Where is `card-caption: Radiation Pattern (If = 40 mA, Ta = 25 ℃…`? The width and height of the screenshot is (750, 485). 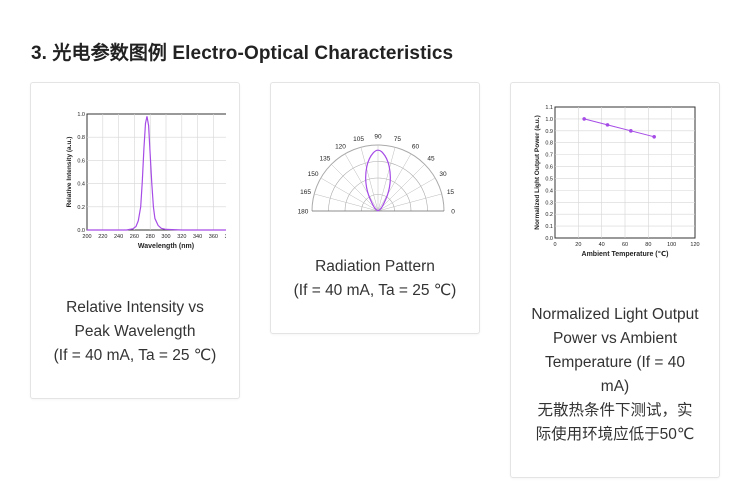
card-caption: Radiation Pattern (If = 40 mA, Ta = 25 ℃… is located at coordinates (375, 279).